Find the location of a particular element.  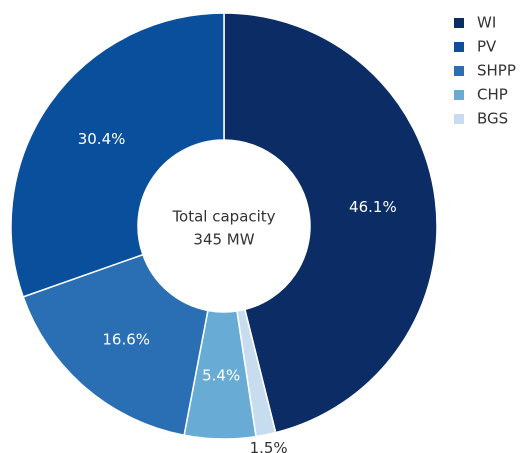

data-label: 30.4% is located at coordinates (102, 139).